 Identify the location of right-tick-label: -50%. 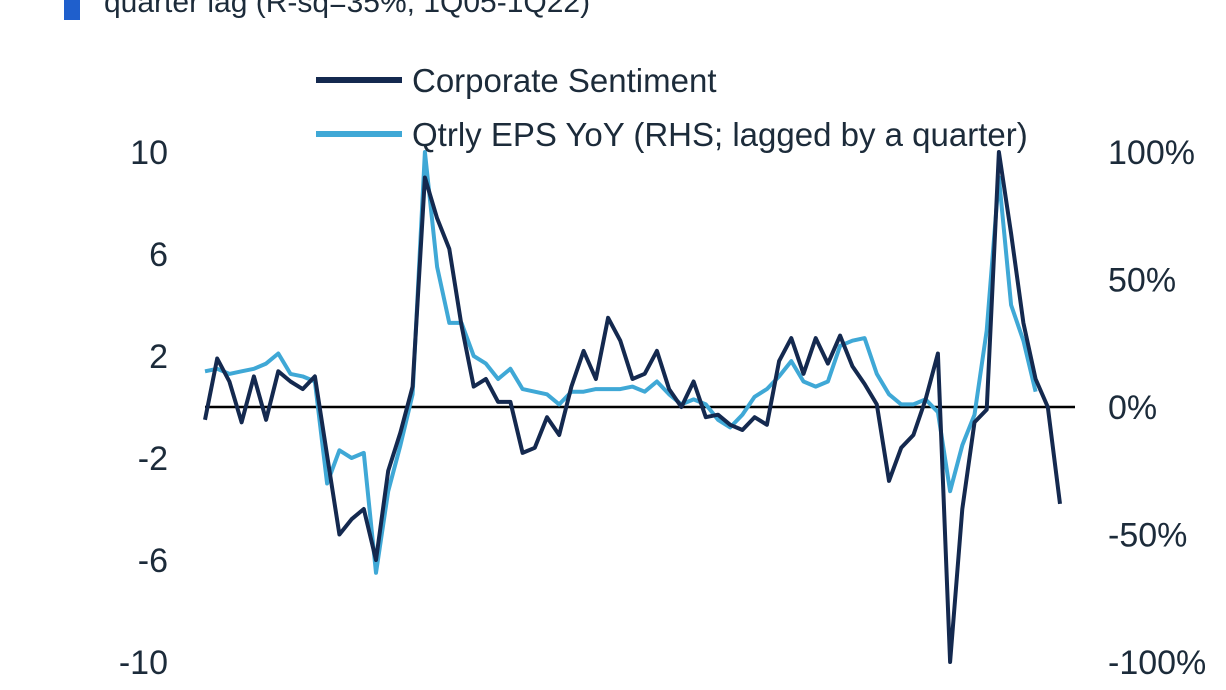
(1147, 536).